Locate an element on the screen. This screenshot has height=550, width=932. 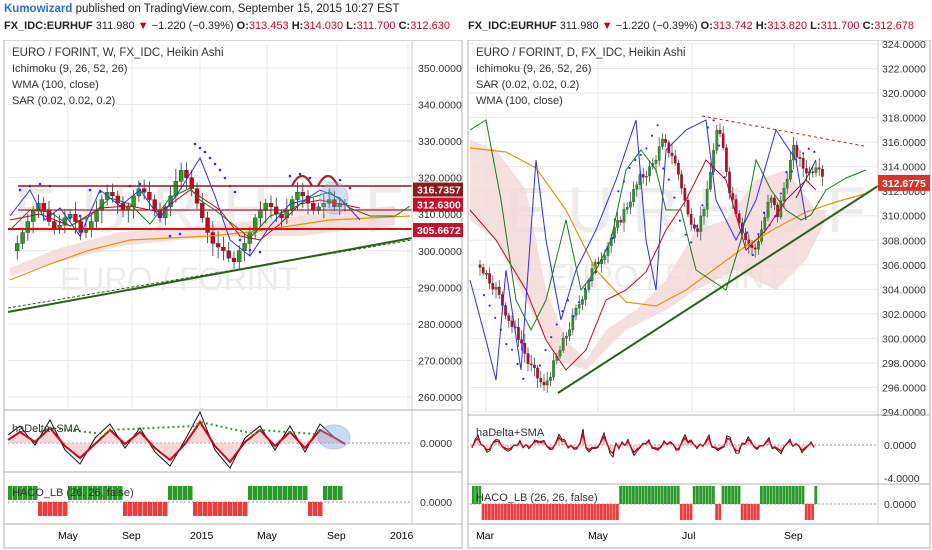
right-indicator-1: Ichimoku (9, 26, 52, 26) is located at coordinates (534, 69).